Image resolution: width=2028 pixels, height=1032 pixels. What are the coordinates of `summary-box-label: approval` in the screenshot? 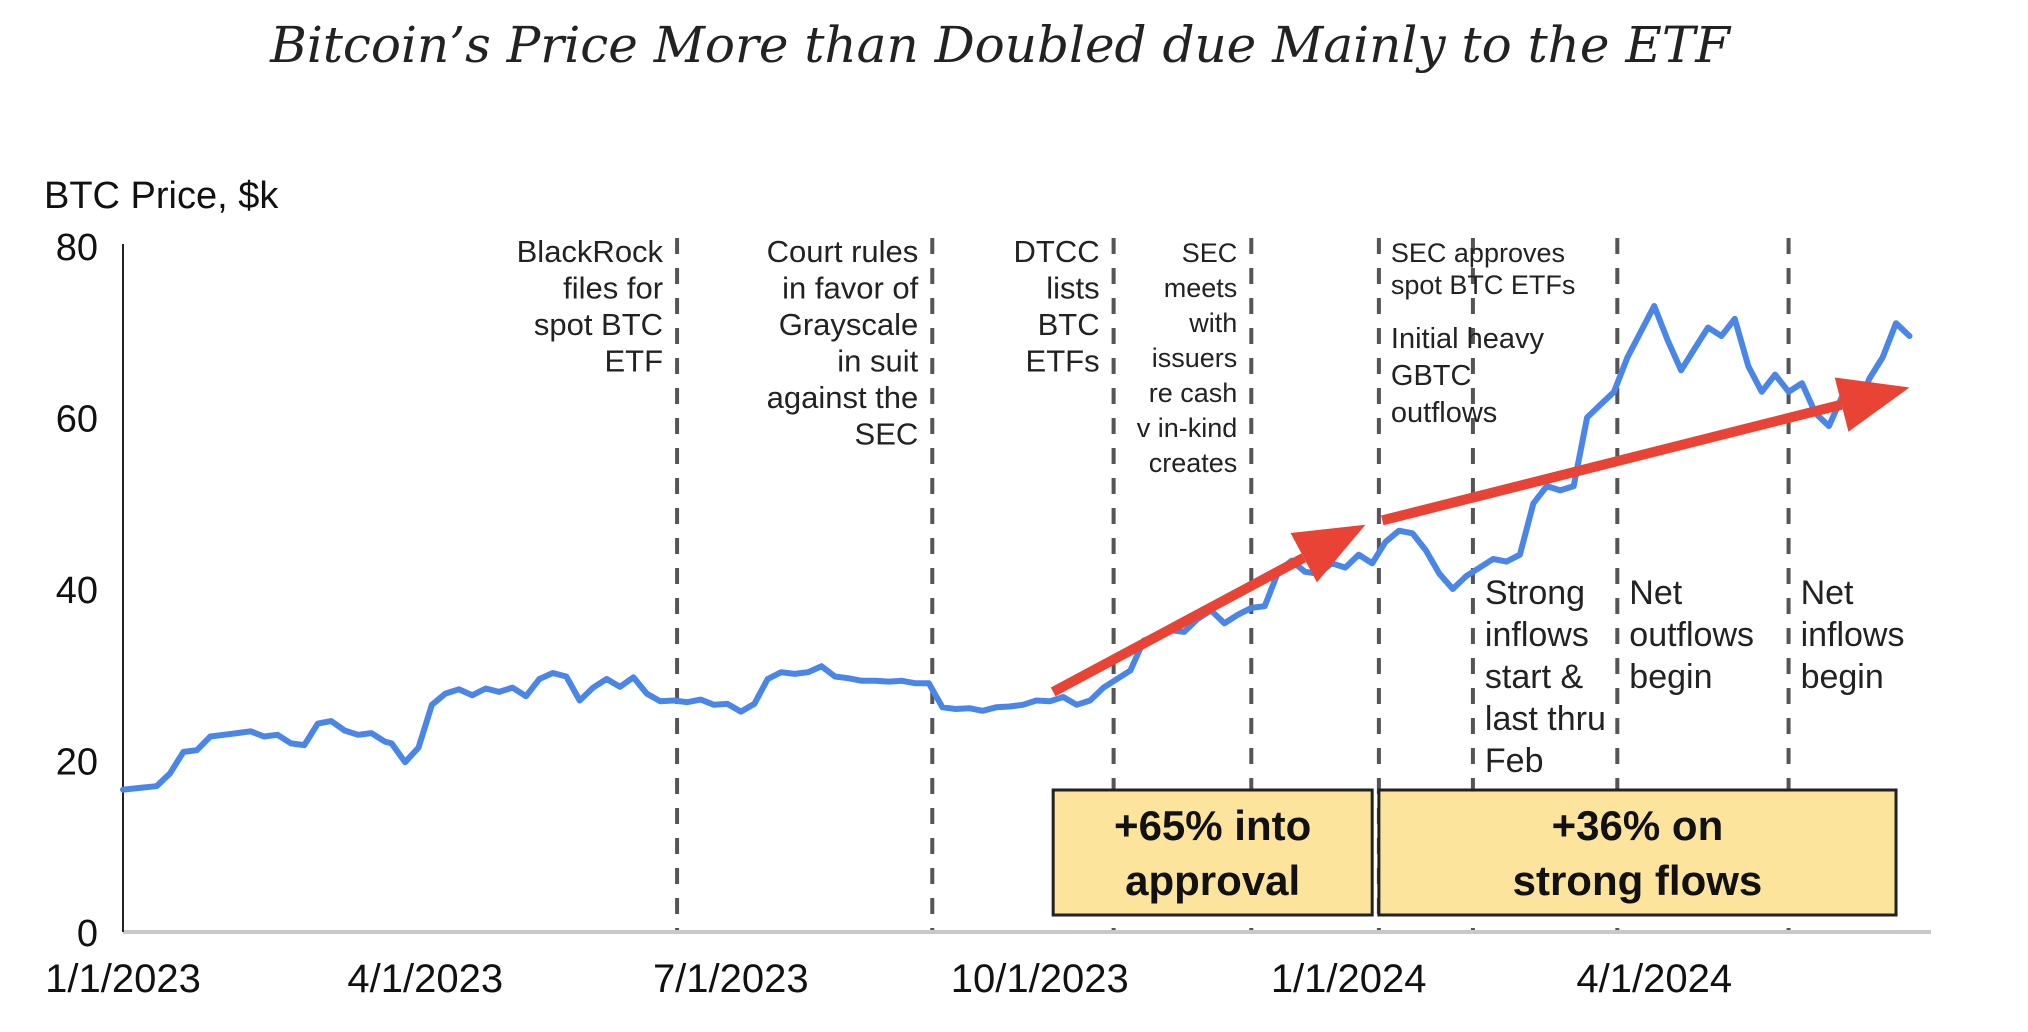 It's located at (1212, 880).